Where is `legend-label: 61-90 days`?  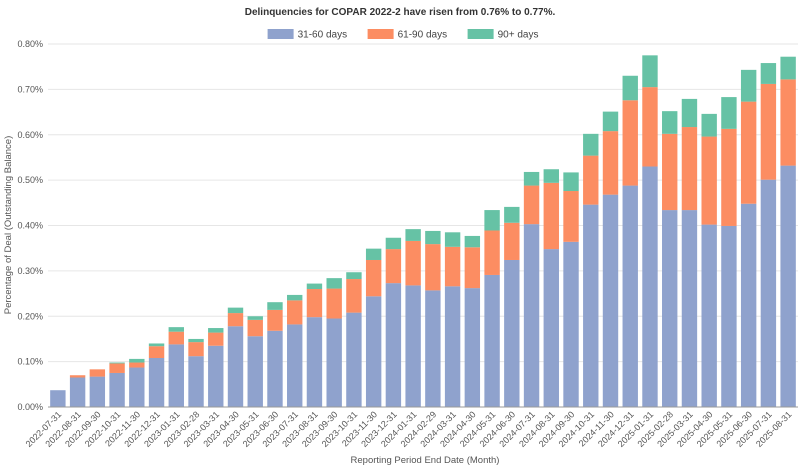
legend-label: 61-90 days is located at coordinates (422, 35).